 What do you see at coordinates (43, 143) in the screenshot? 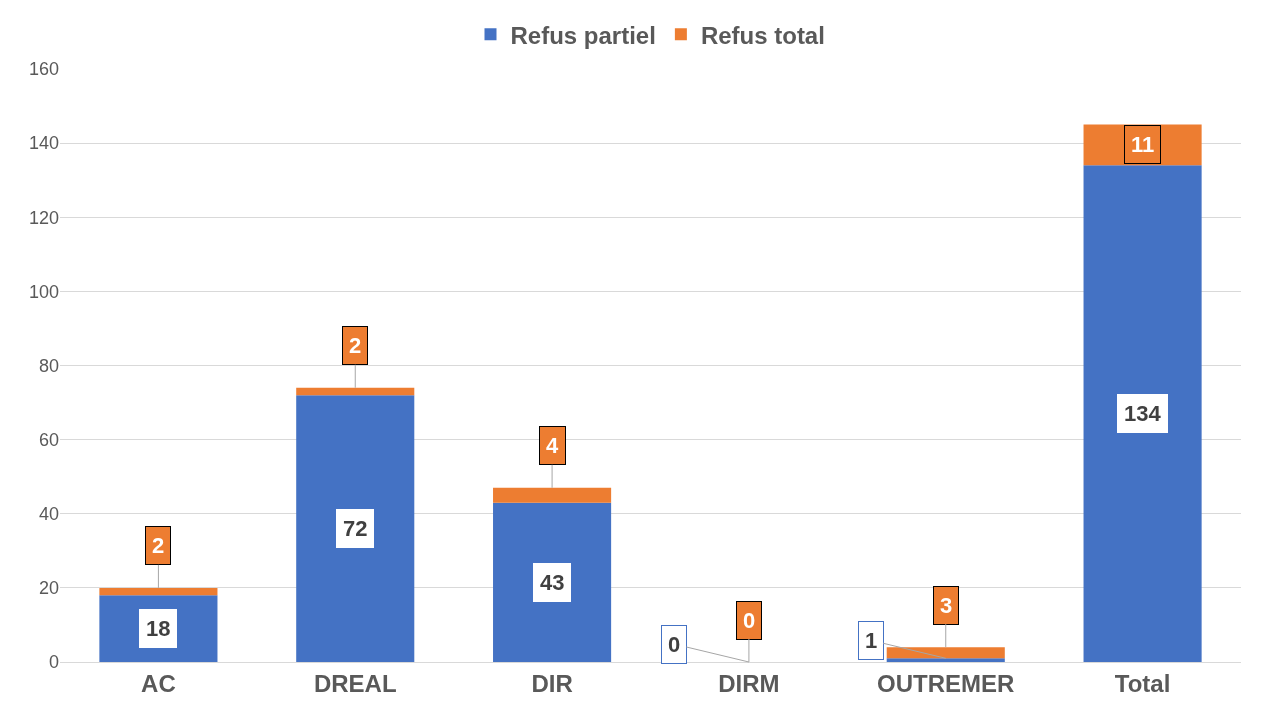
I see `y-tick-label: 140` at bounding box center [43, 143].